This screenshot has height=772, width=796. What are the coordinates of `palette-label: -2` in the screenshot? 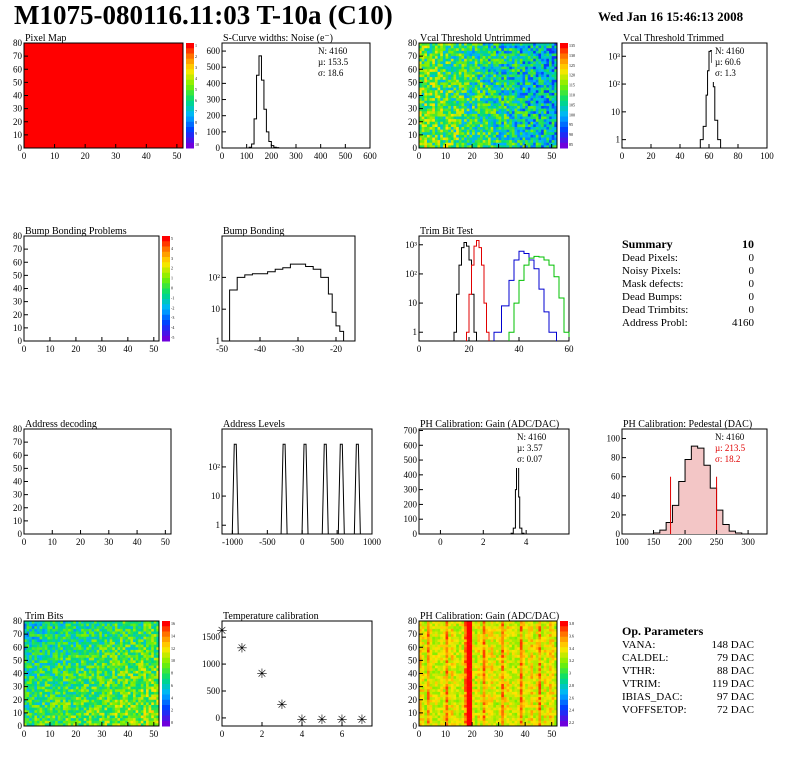 It's located at (172, 307).